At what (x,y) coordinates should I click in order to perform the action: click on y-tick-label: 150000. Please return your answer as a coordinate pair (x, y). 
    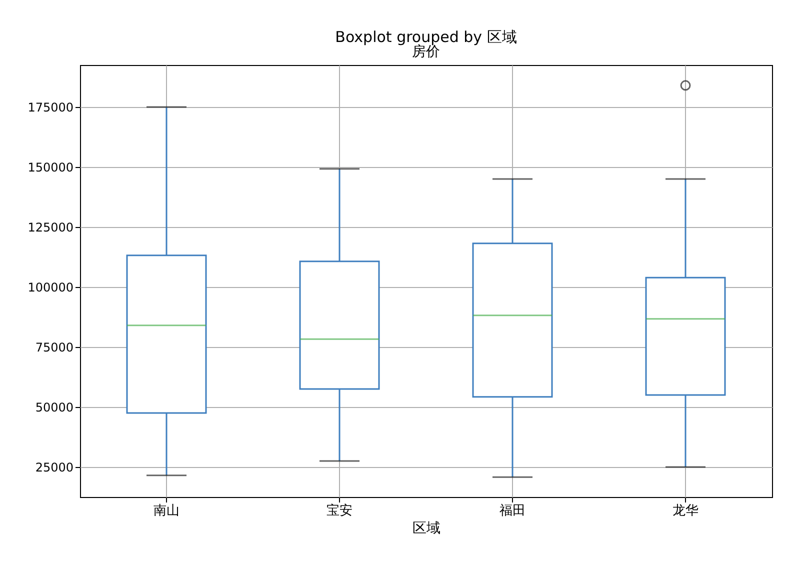
    Looking at the image, I should click on (51, 167).